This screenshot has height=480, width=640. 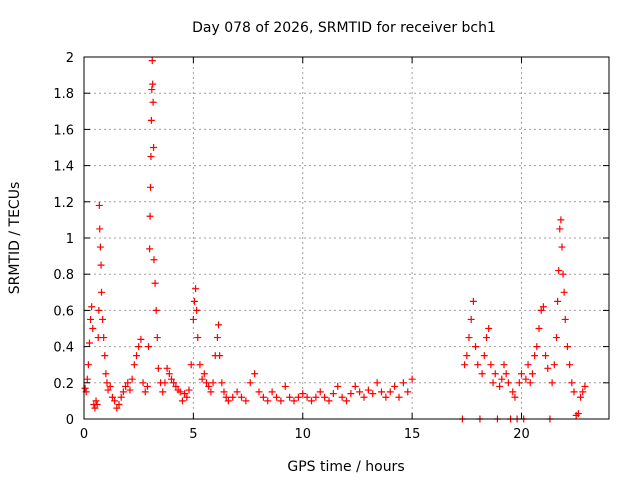 I want to click on y-tick-label: 0.8, so click(x=63, y=275).